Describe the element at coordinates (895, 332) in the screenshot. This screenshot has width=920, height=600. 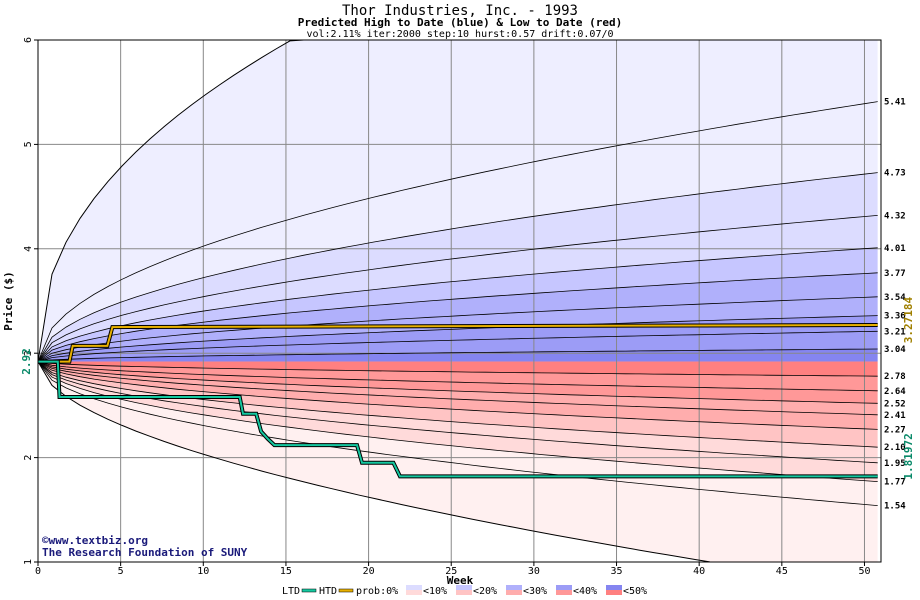
I see `percentile-end-label: 3.21` at that location.